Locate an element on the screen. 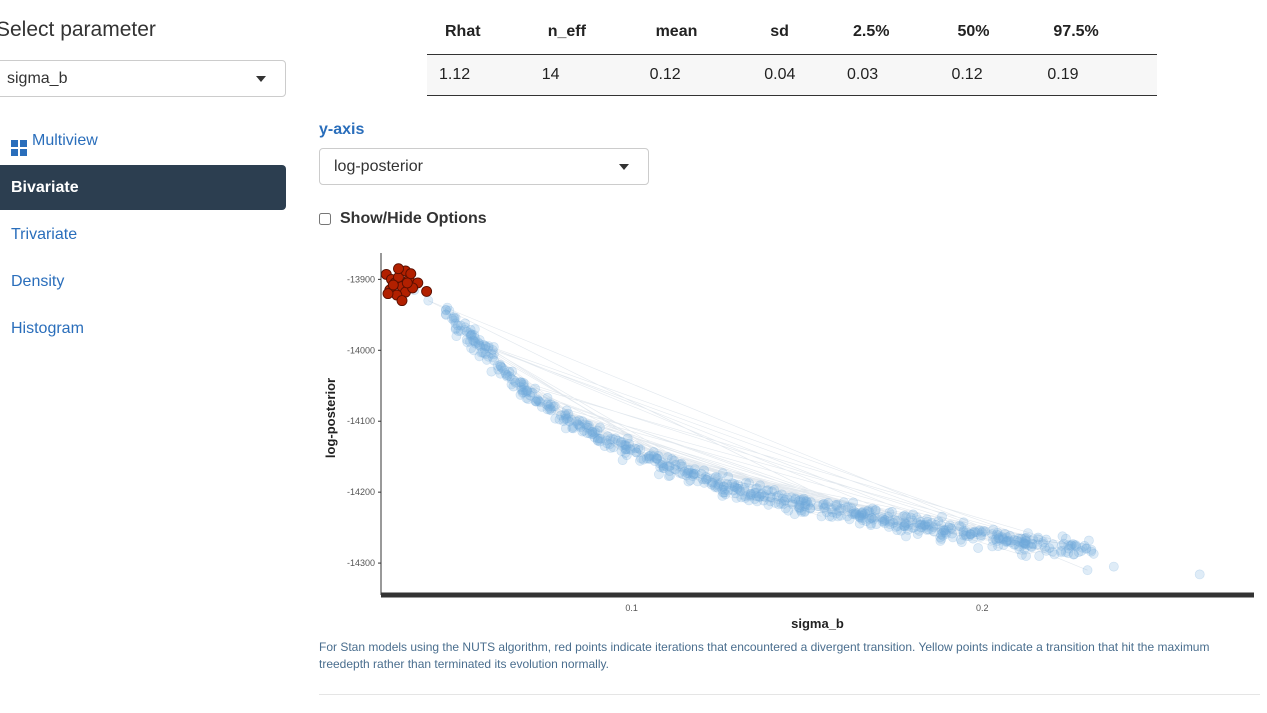  parameter-select: sigma_b is located at coordinates (143, 78).